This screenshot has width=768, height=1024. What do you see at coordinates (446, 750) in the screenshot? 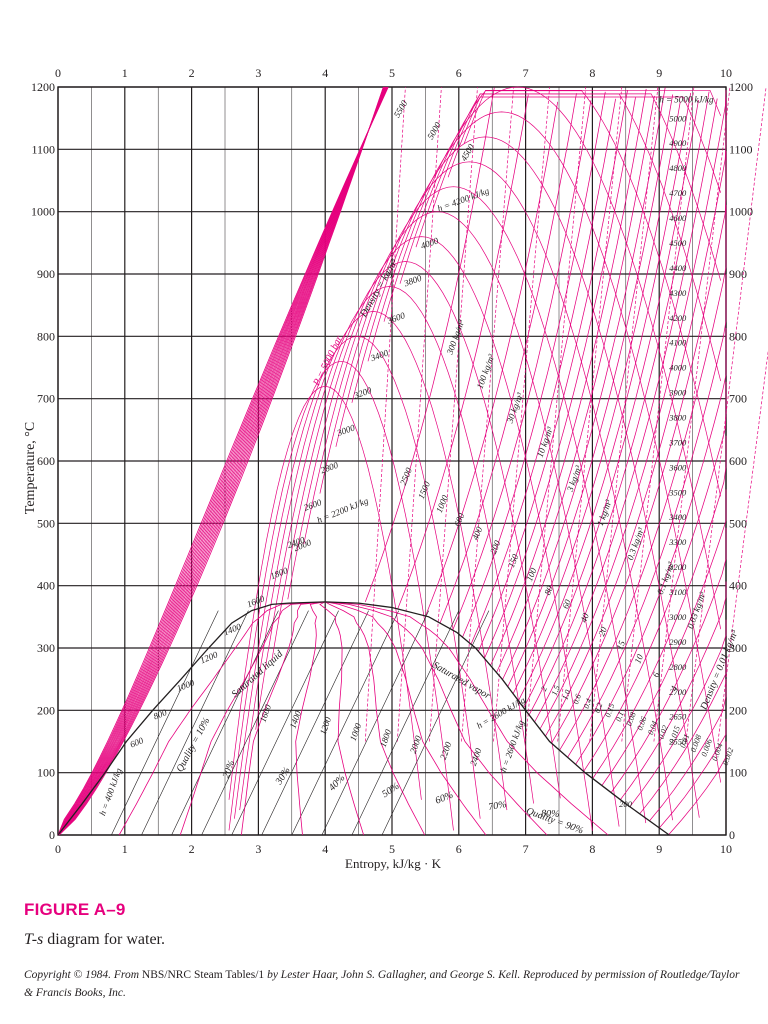
I see `enthalpy-label: 2200` at bounding box center [446, 750].